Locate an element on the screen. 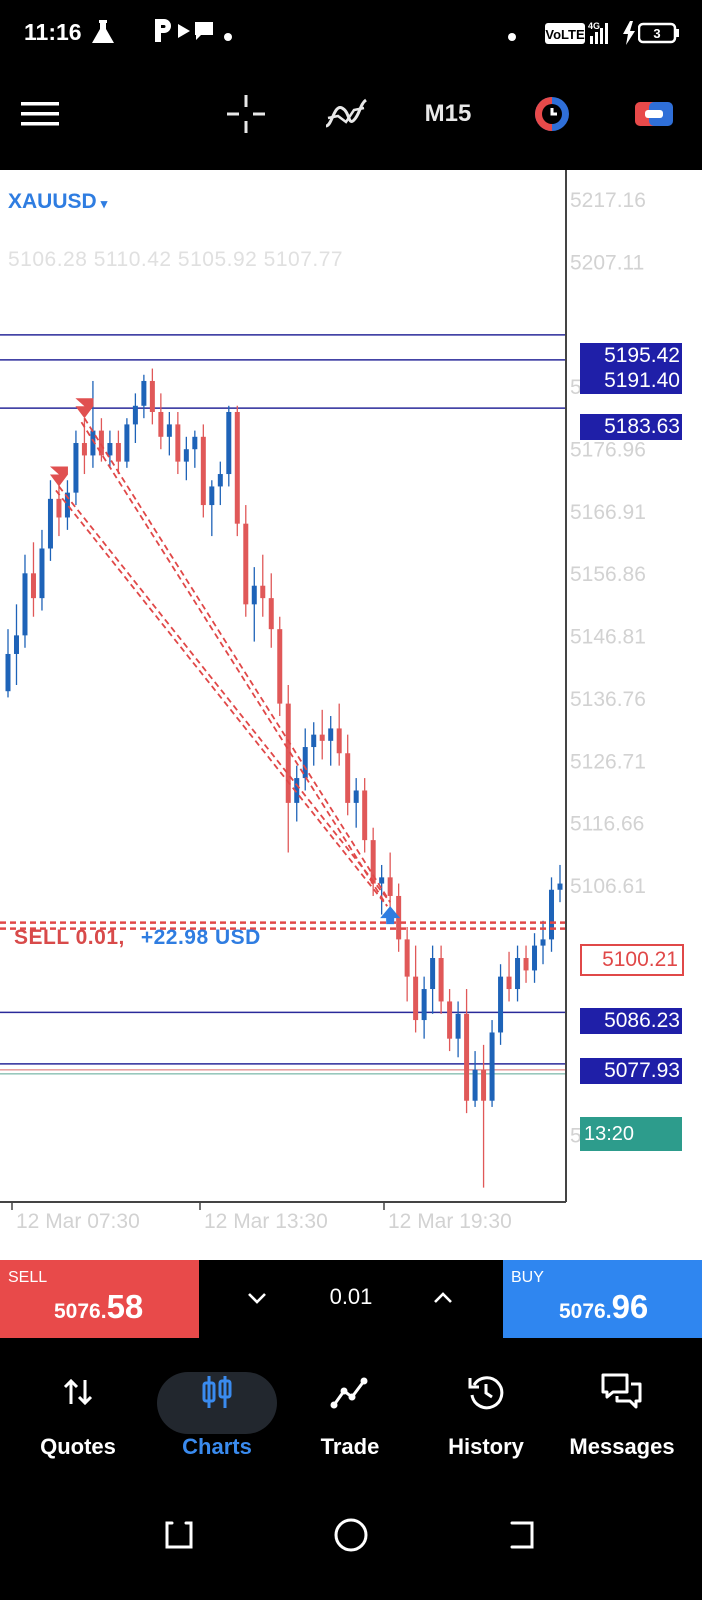 Image resolution: width=702 pixels, height=1600 pixels. volume-value: 0.01 is located at coordinates (351, 1296).